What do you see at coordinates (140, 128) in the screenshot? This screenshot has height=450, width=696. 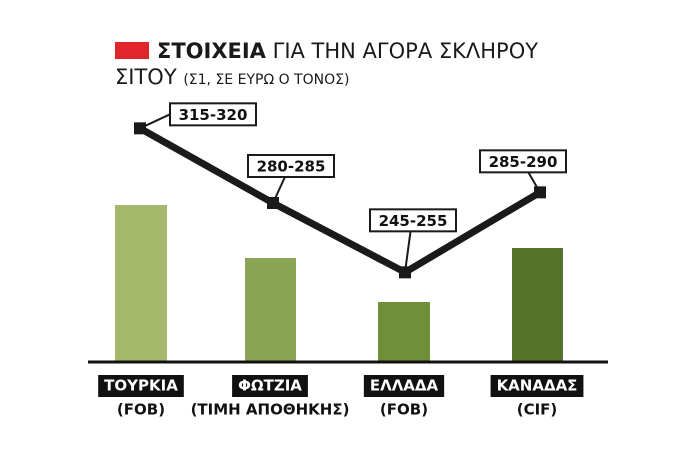 I see `point-marker` at bounding box center [140, 128].